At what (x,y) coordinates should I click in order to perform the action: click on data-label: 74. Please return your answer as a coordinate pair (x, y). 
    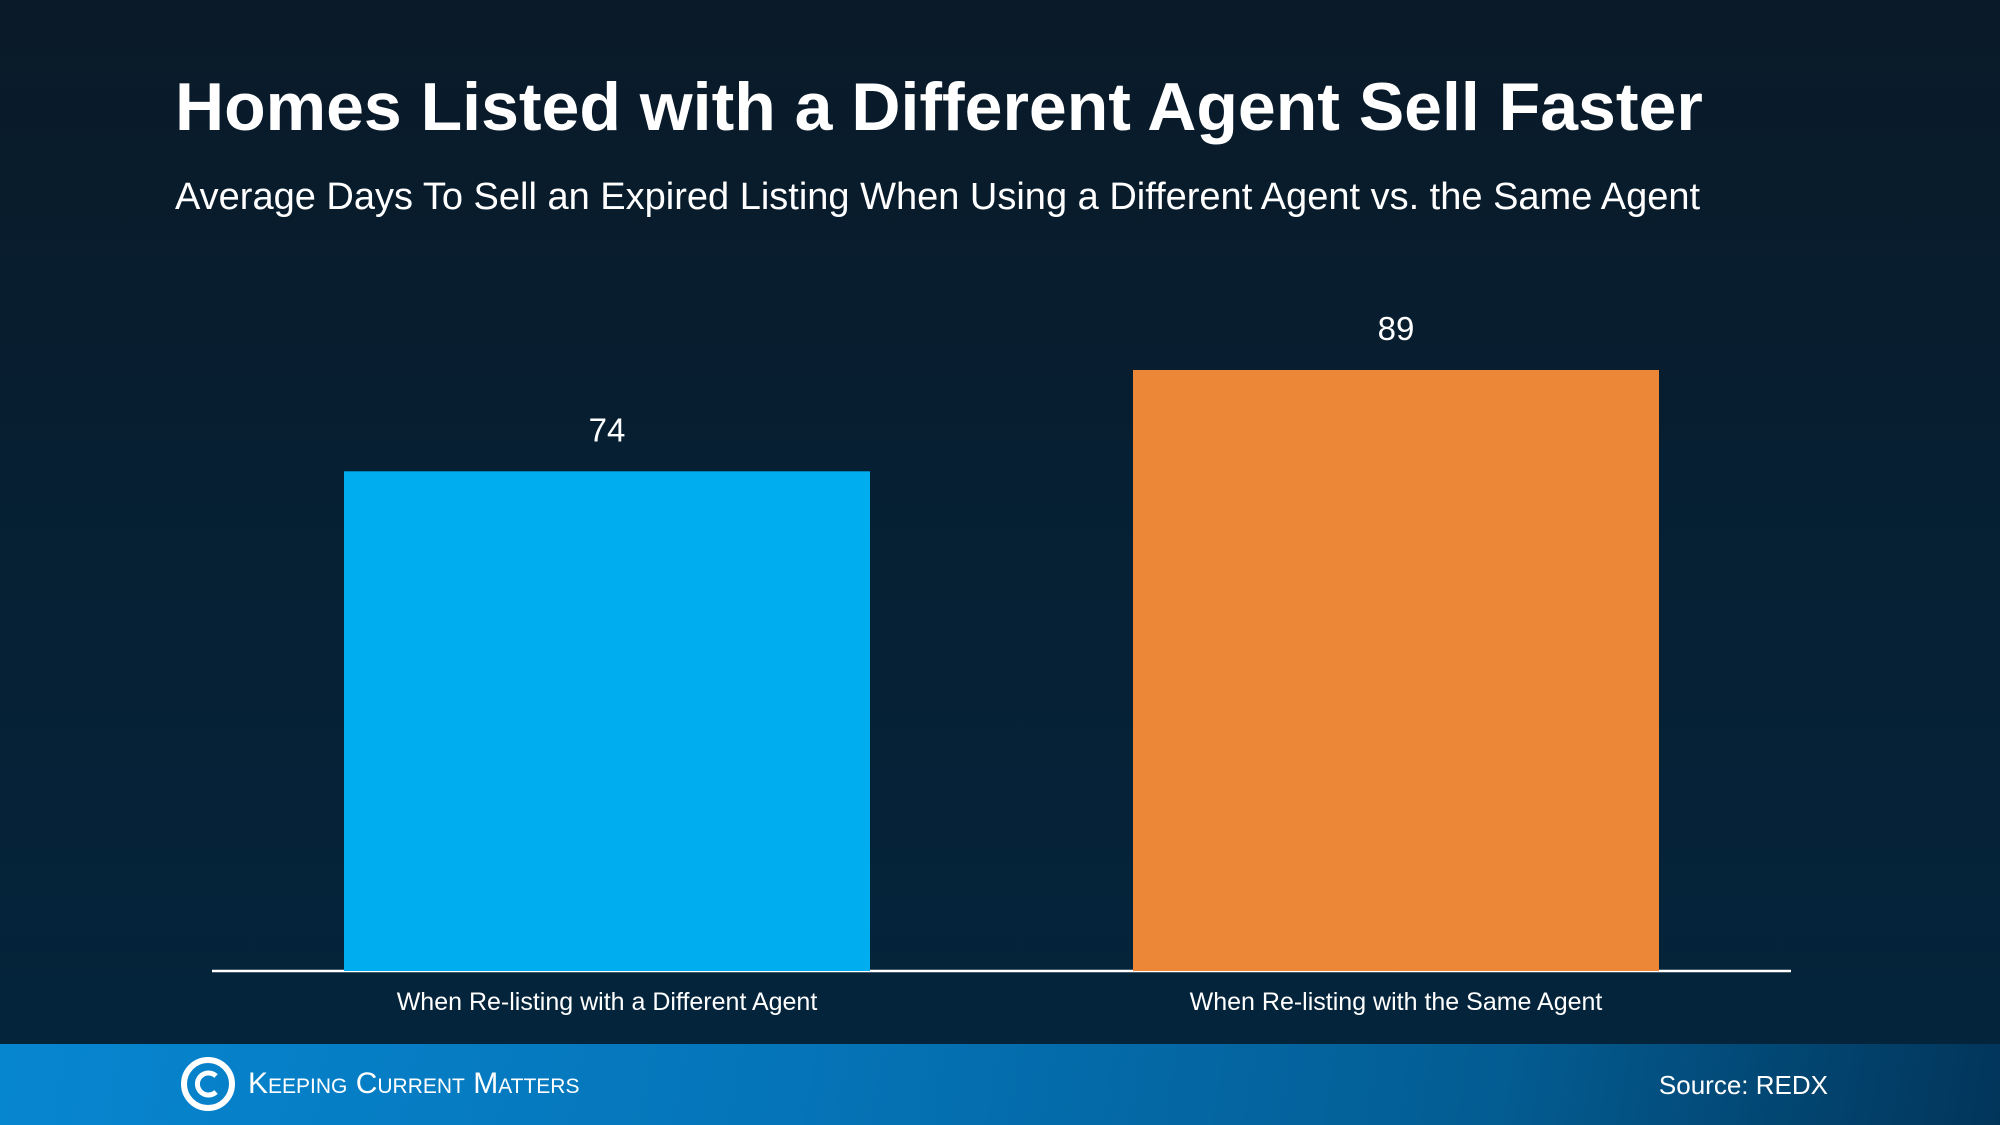
    Looking at the image, I should click on (607, 429).